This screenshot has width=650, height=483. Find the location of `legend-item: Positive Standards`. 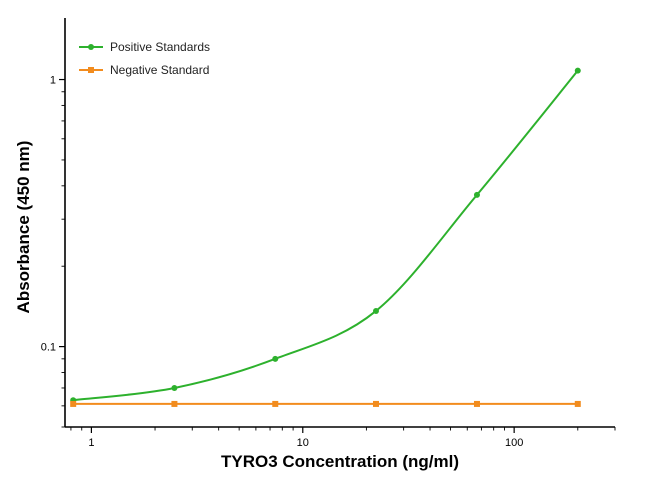

legend-item: Positive Standards is located at coordinates (144, 47).